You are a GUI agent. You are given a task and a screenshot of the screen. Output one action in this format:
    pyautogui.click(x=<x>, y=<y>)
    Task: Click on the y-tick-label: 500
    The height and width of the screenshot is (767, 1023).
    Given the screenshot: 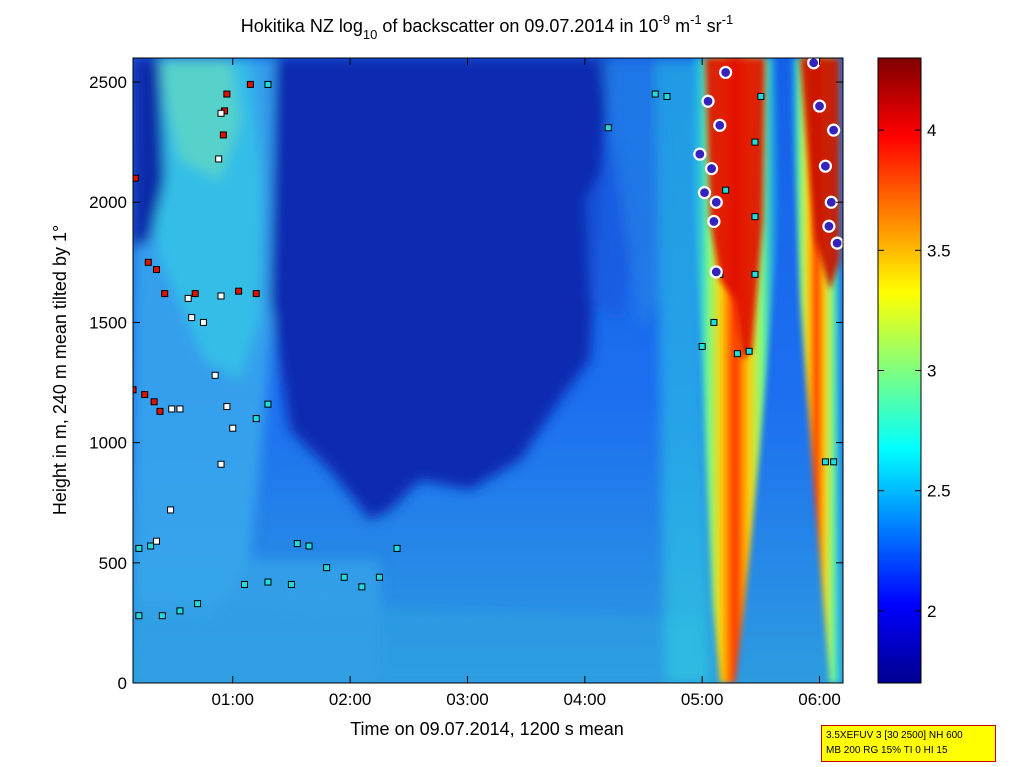 What is the action you would take?
    pyautogui.click(x=113, y=563)
    